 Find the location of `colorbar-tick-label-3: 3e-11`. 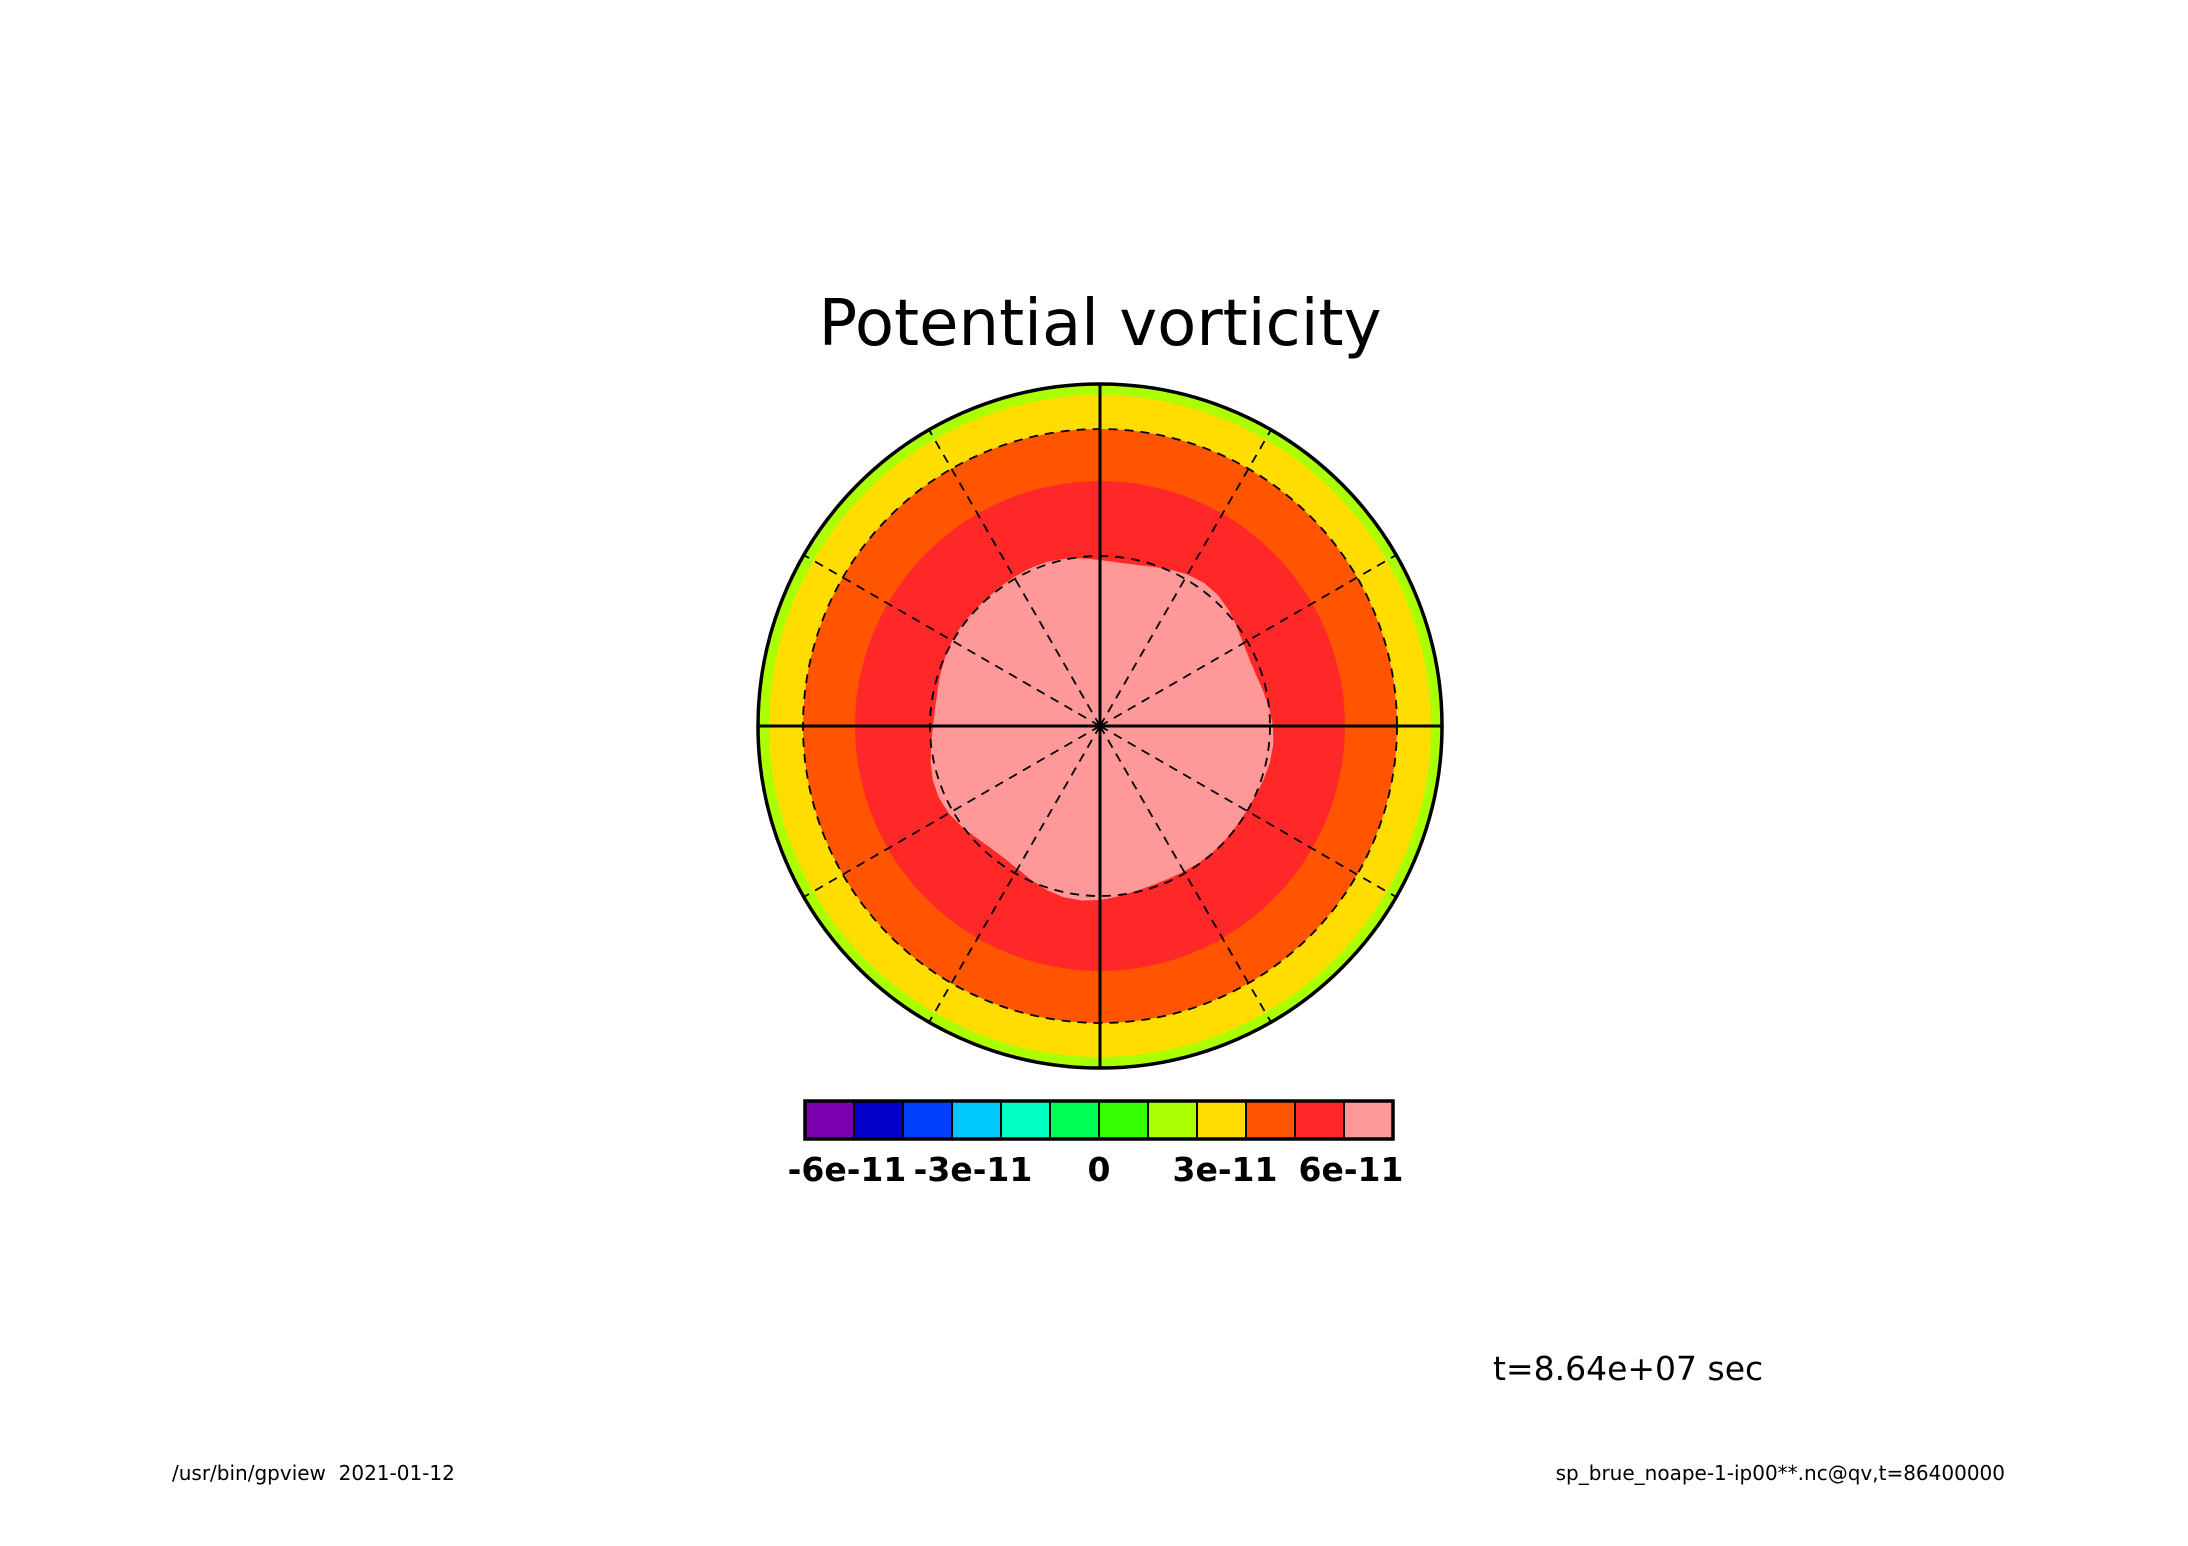

colorbar-tick-label-3: 3e-11 is located at coordinates (1225, 1169).